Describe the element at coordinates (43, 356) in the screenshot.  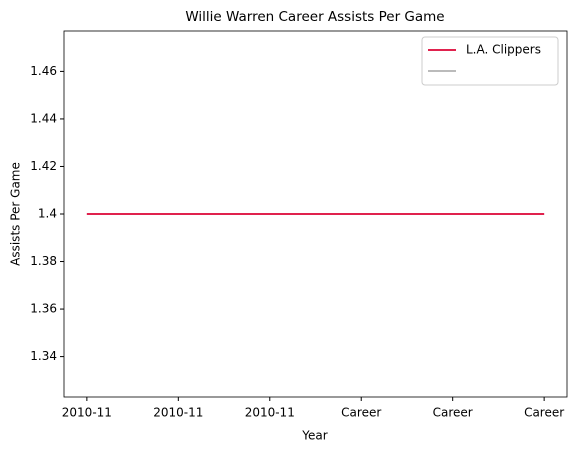
I see `y-tick-label: 1.34` at that location.